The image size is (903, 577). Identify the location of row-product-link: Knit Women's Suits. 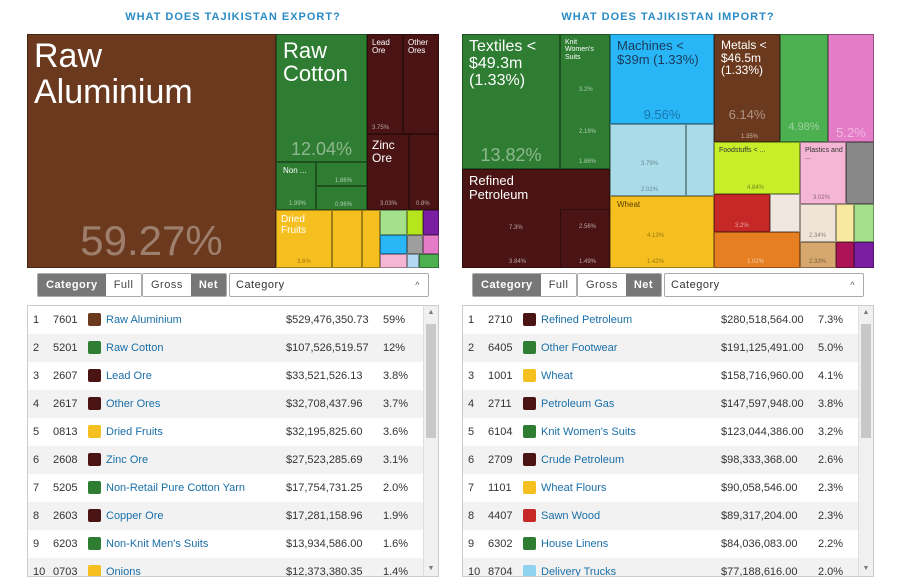
(588, 432).